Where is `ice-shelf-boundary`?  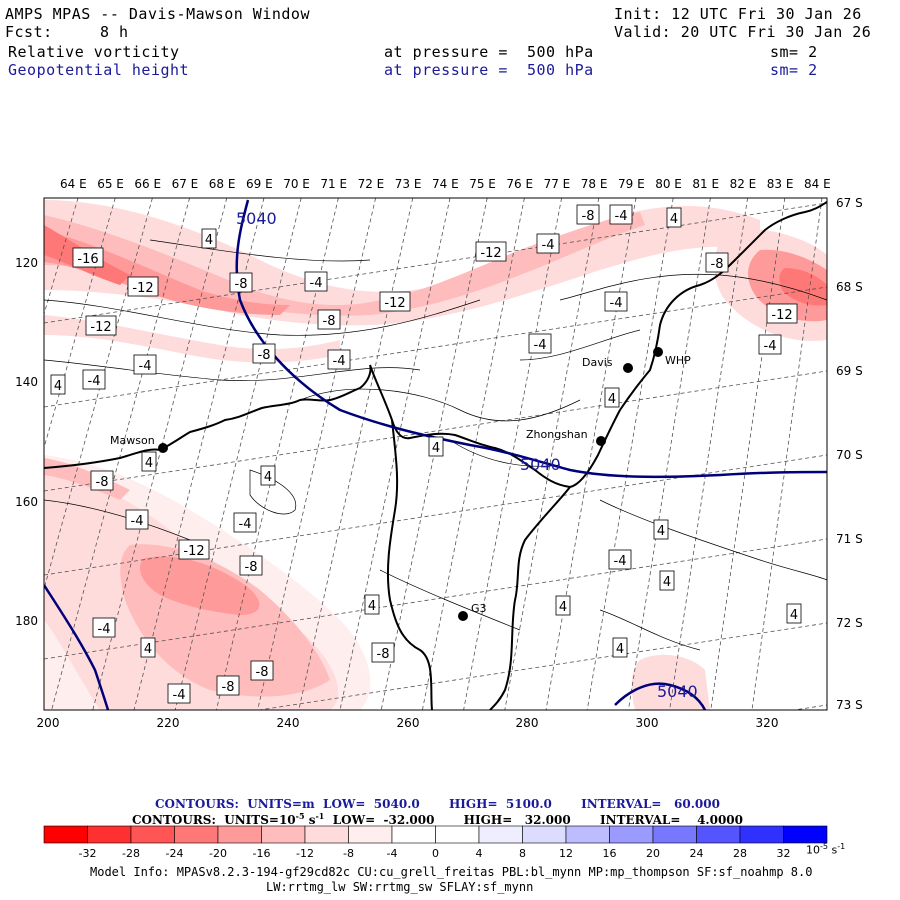 ice-shelf-boundary is located at coordinates (530, 598).